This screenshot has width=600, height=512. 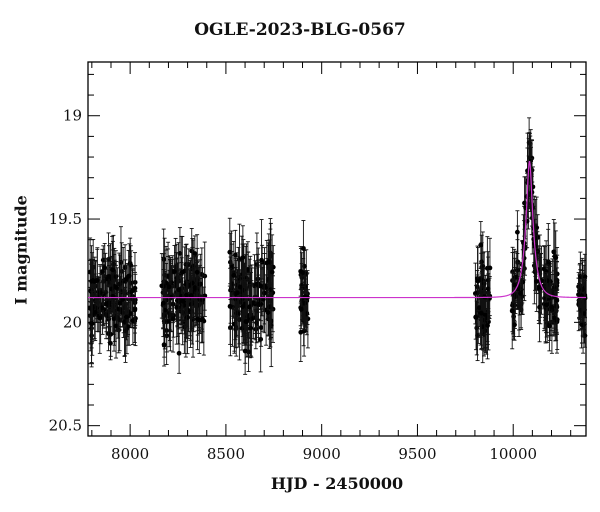 I want to click on x-tick-label: 9000, so click(x=322, y=454).